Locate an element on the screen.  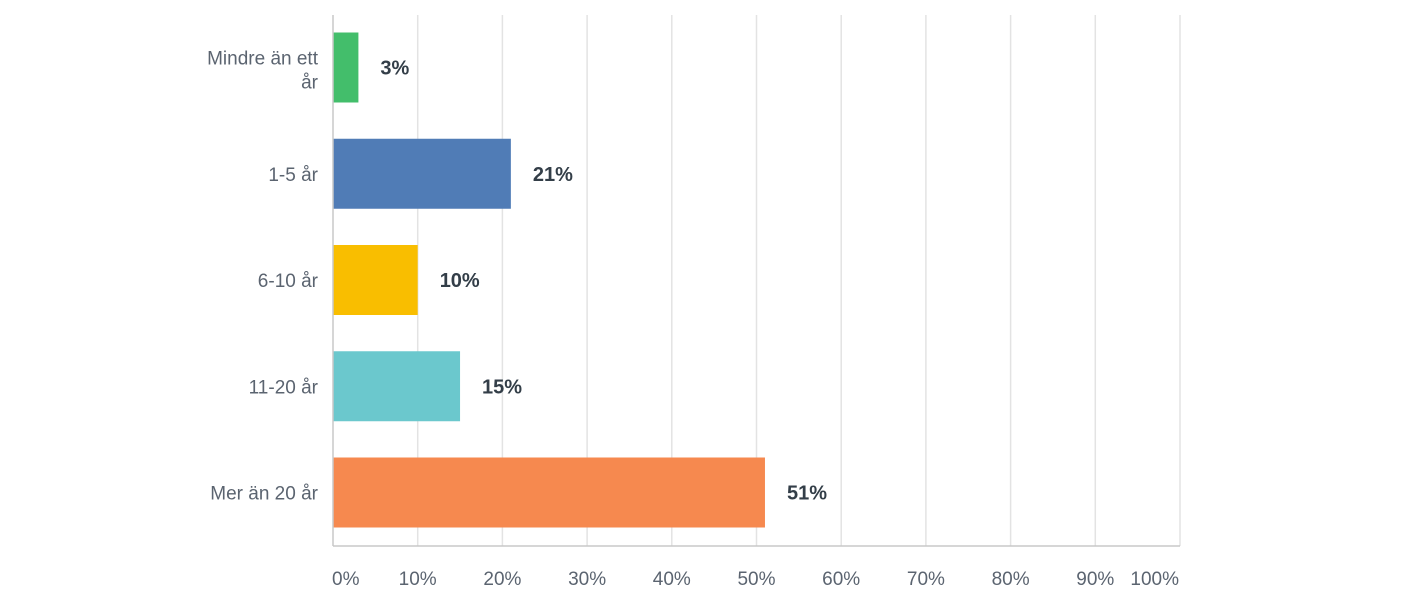
x-tick-label: 50% is located at coordinates (756, 579).